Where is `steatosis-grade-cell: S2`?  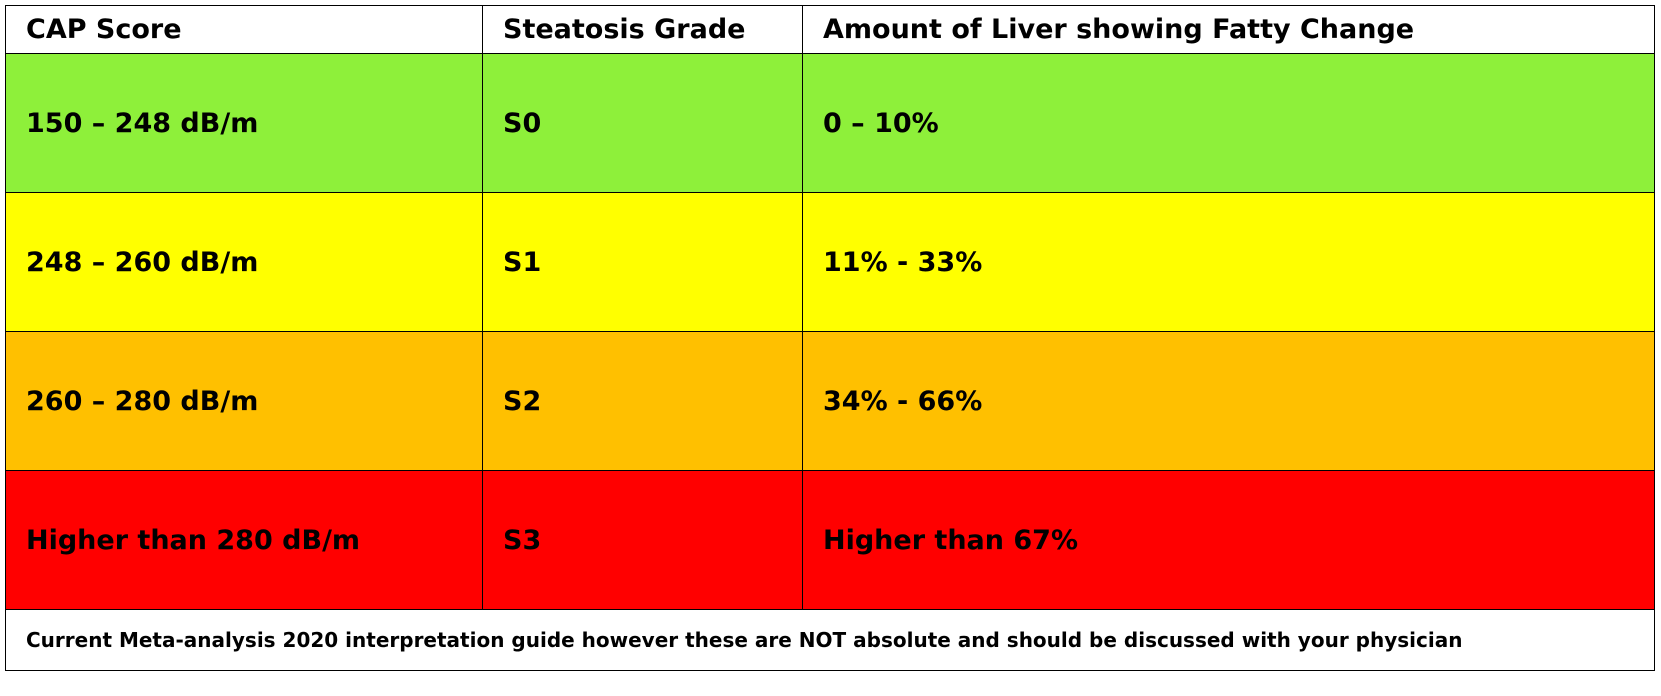
steatosis-grade-cell: S2 is located at coordinates (642, 401).